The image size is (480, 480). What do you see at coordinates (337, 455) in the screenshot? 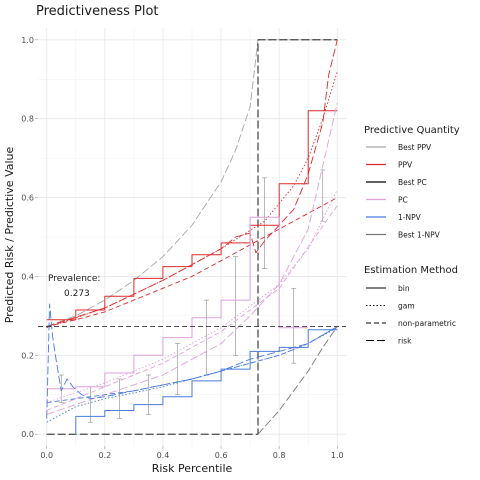
I see `x-tick-label: 1.0` at bounding box center [337, 455].